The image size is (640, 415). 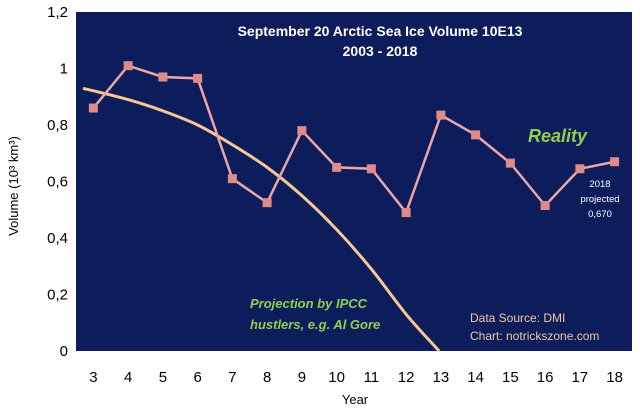 What do you see at coordinates (336, 377) in the screenshot?
I see `x-tick-label: 10` at bounding box center [336, 377].